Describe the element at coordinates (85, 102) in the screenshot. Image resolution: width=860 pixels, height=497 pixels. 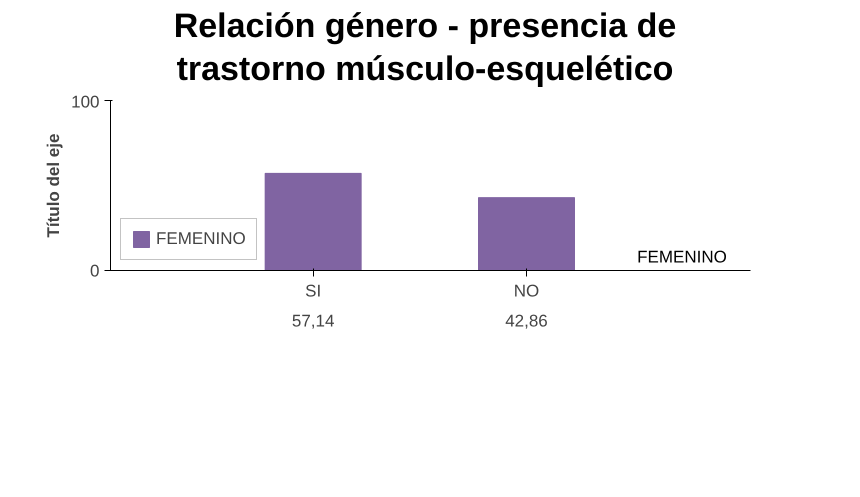
I see `y-tick-label: 100` at that location.